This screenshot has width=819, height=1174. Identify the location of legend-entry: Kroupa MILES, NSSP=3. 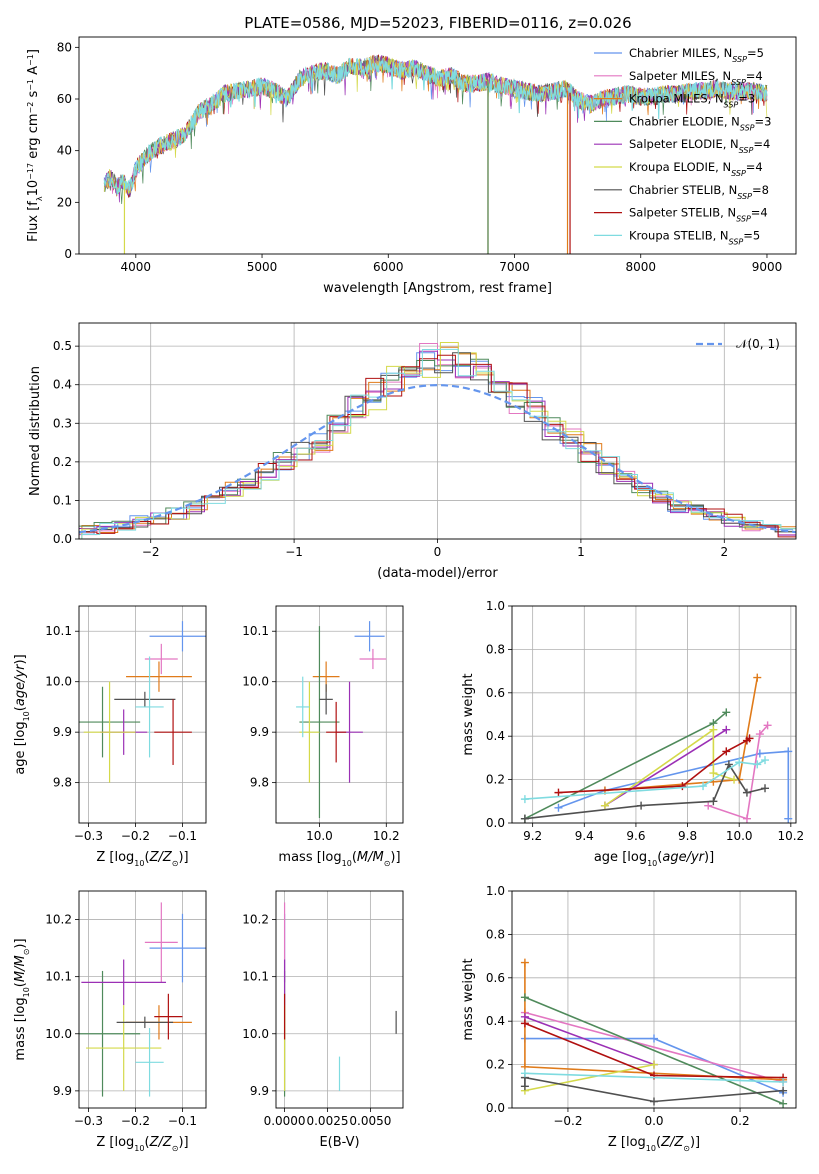
(692, 101).